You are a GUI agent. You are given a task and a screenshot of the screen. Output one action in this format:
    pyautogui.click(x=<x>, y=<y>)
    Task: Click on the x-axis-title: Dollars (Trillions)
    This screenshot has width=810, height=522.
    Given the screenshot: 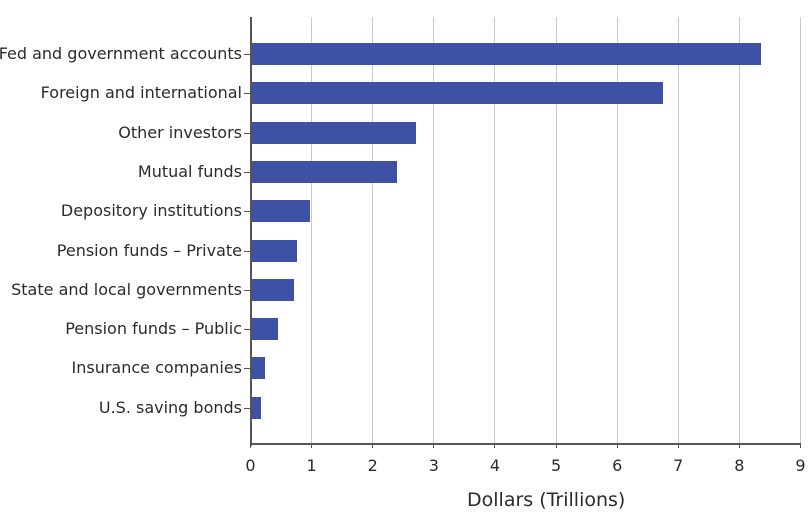 What is the action you would take?
    pyautogui.click(x=546, y=500)
    